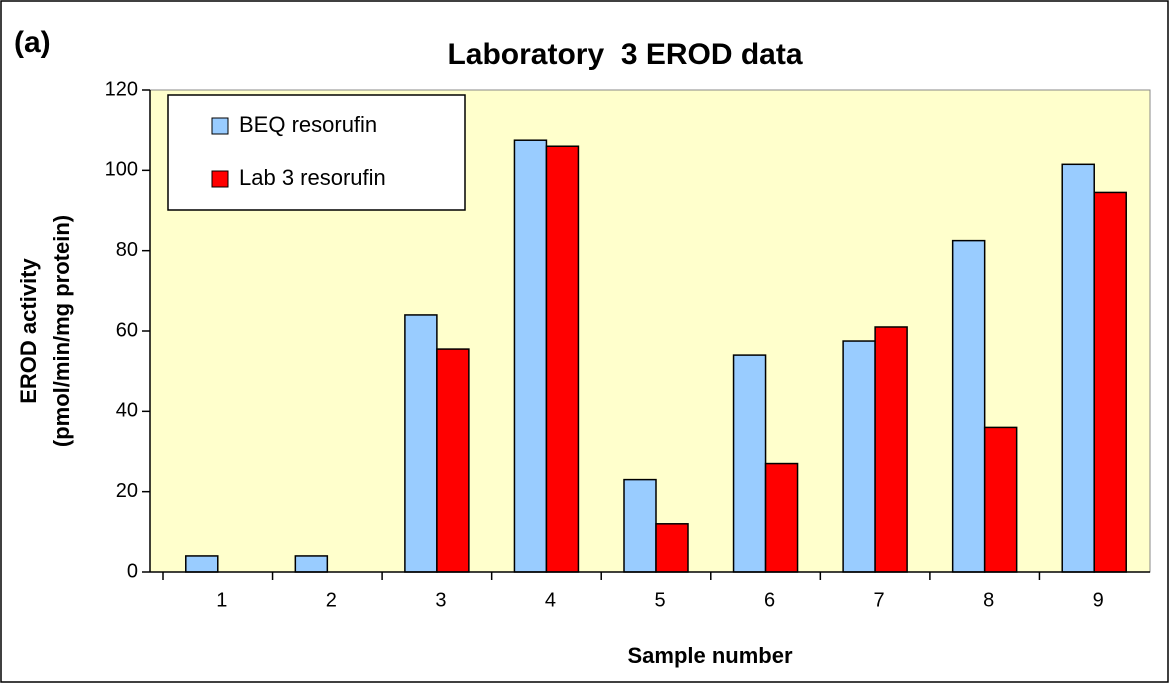 The height and width of the screenshot is (684, 1170). What do you see at coordinates (121, 170) in the screenshot?
I see `y-tick-label: 100` at bounding box center [121, 170].